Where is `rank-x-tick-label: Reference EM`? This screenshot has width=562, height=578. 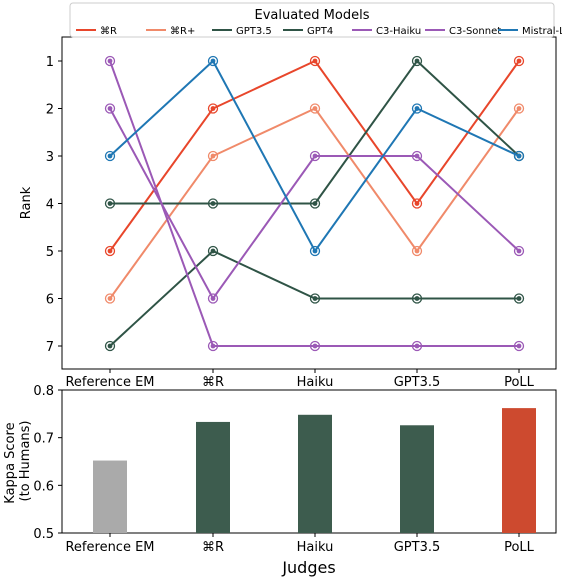
rank-x-tick-label: Reference EM is located at coordinates (109, 382).